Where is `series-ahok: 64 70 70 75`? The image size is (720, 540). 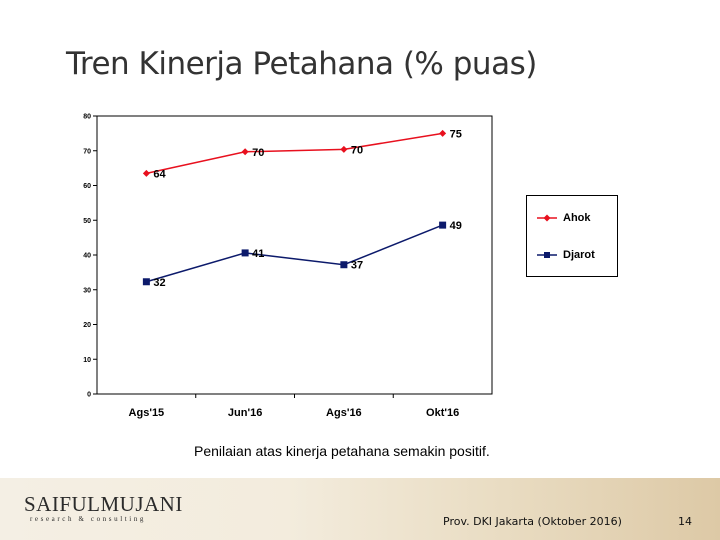
series-ahok: 64 70 70 75 is located at coordinates (302, 154).